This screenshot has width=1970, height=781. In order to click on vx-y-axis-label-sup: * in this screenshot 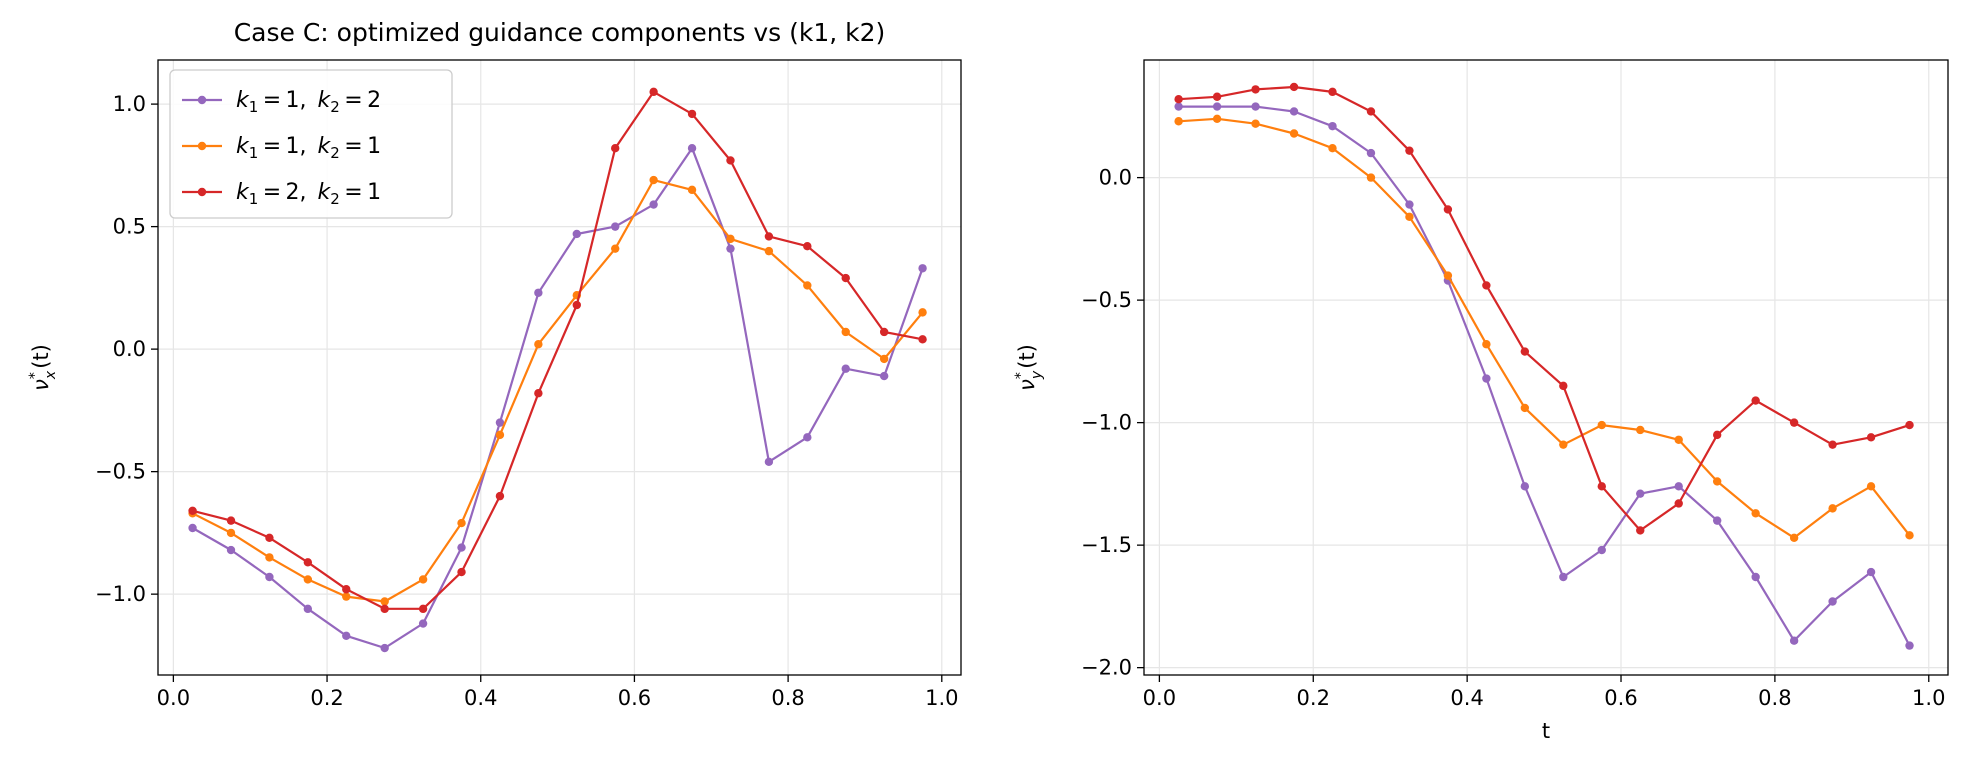, I will do `click(35, 375)`.